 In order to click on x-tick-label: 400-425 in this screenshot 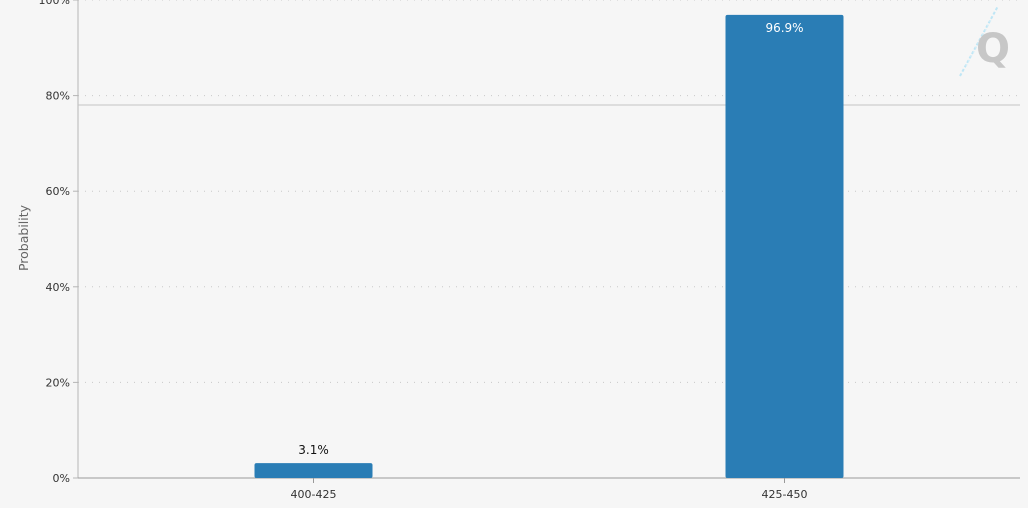, I will do `click(314, 494)`.